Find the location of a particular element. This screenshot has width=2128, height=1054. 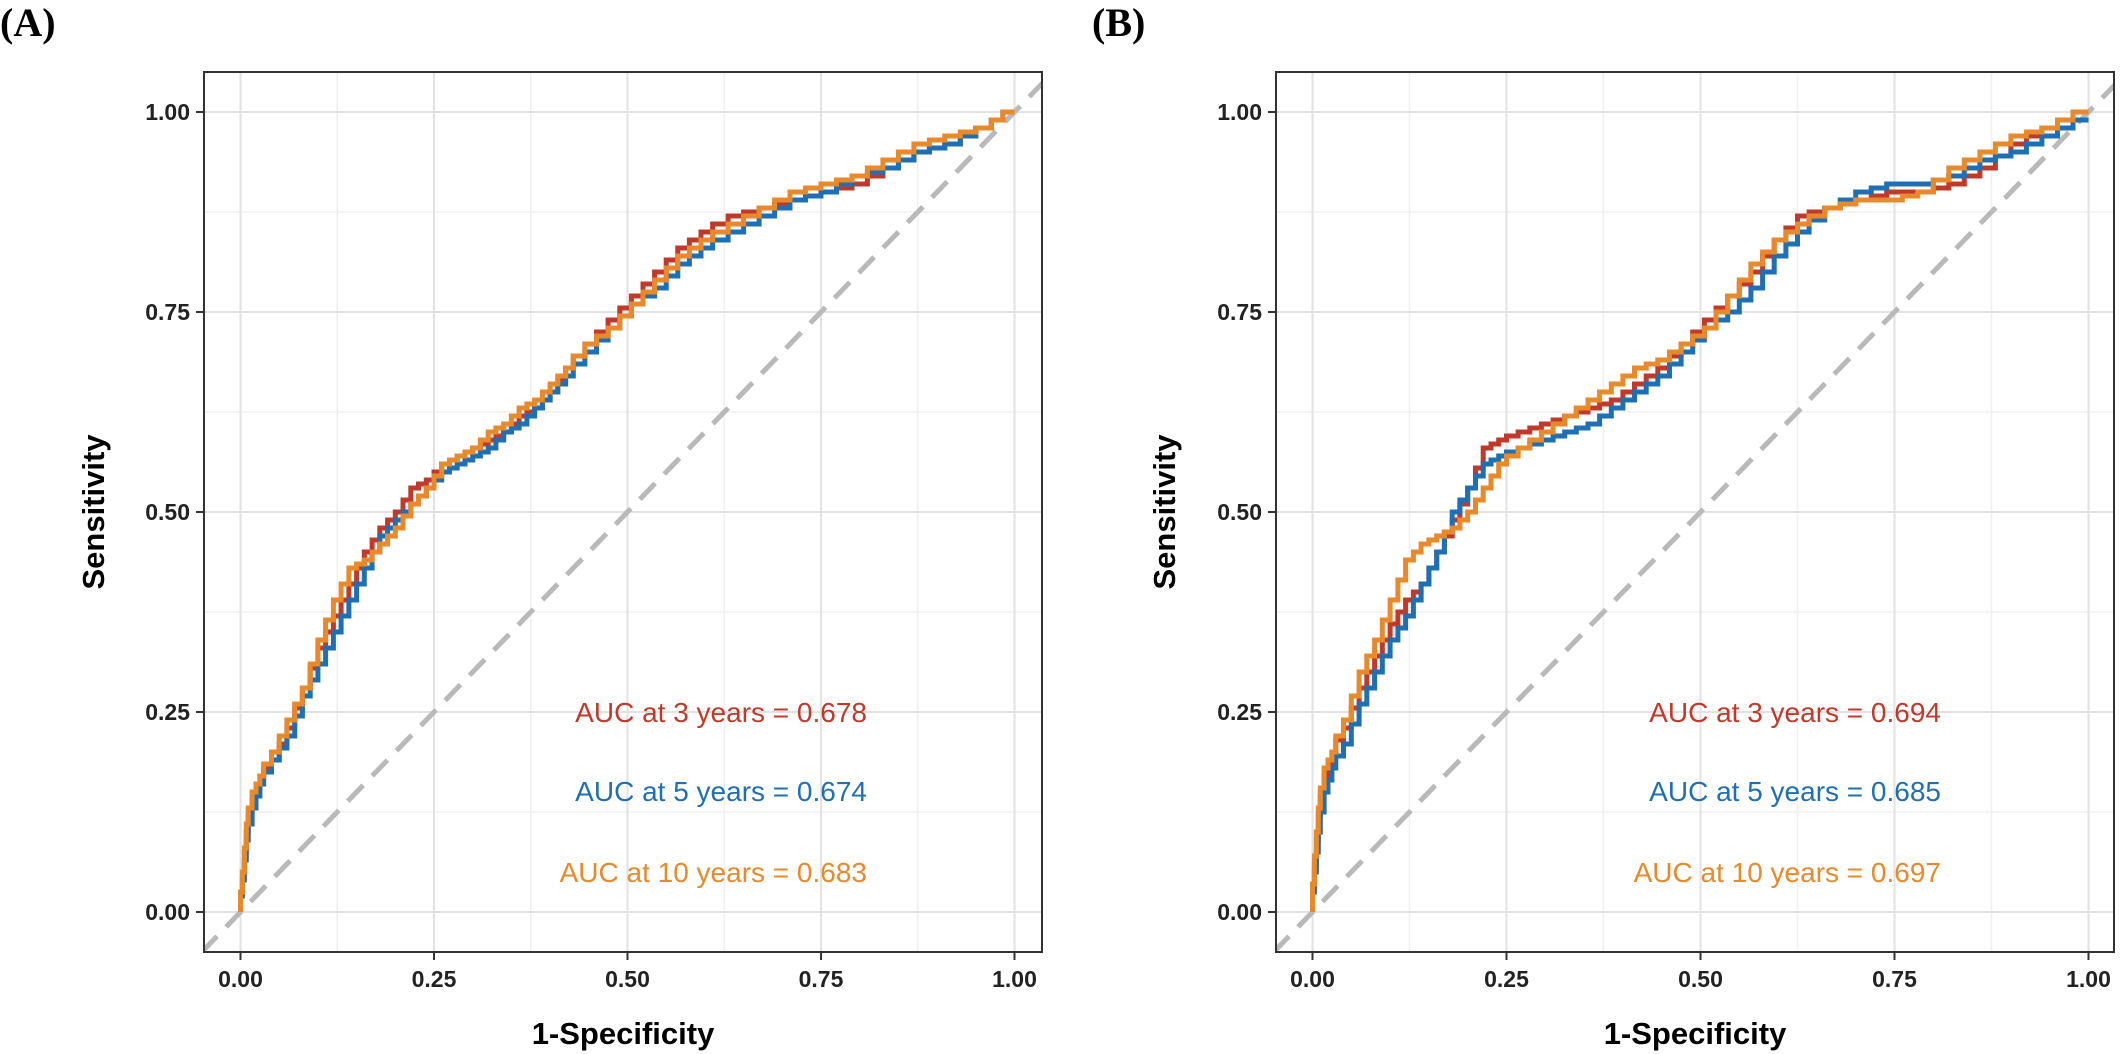

auc-10-years-label: AUC at 10 years = 0.697 is located at coordinates (1787, 872).